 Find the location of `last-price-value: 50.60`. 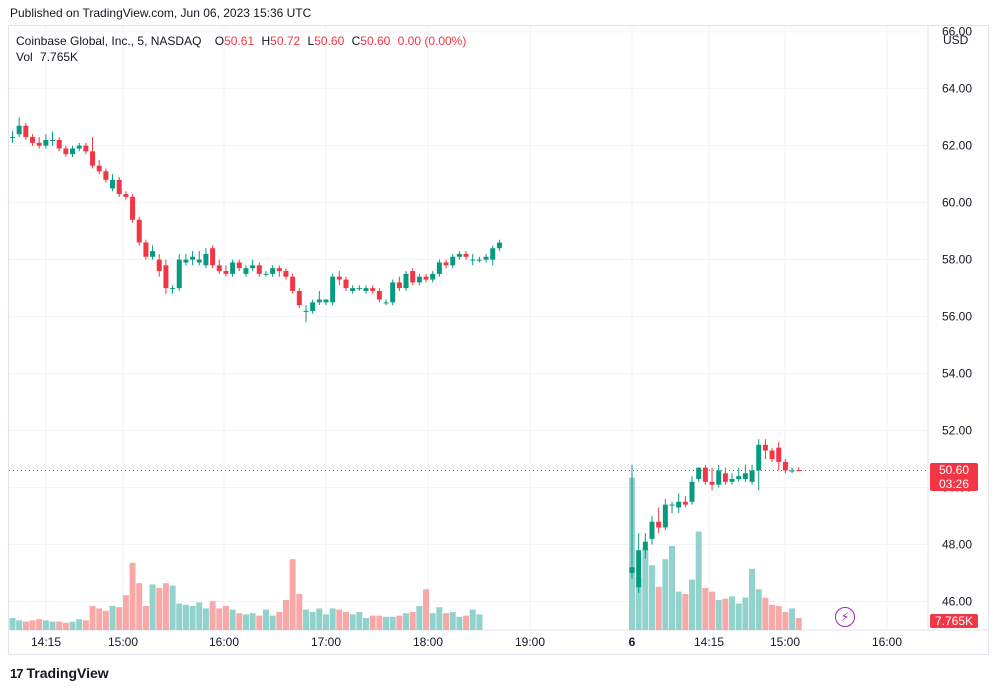

last-price-value: 50.60 is located at coordinates (954, 470).